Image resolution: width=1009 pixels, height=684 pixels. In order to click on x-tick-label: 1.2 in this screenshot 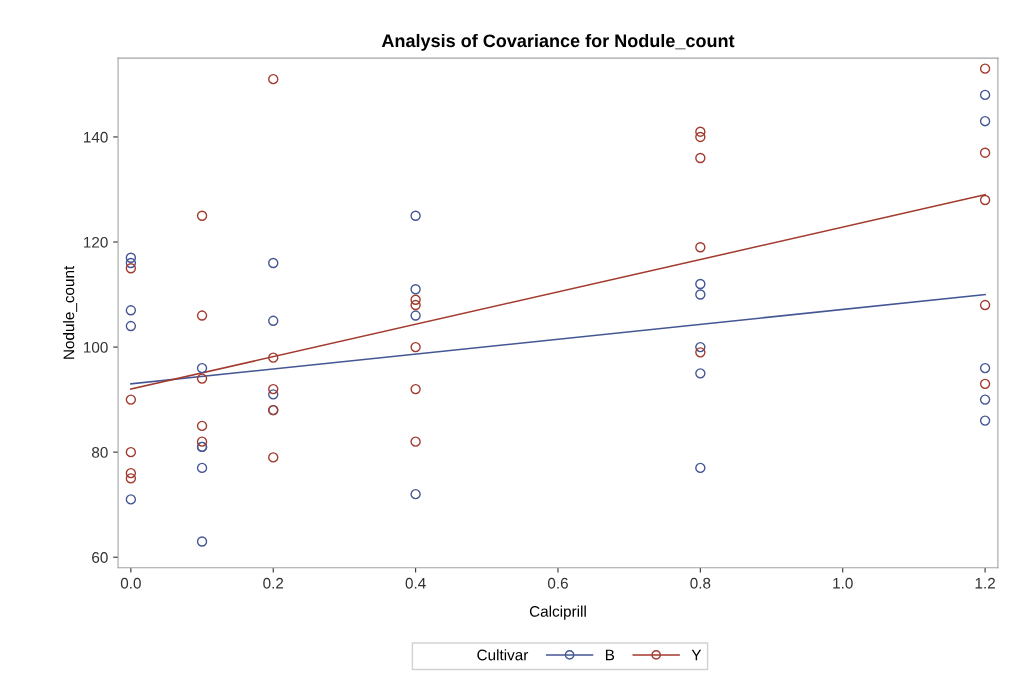, I will do `click(985, 583)`.